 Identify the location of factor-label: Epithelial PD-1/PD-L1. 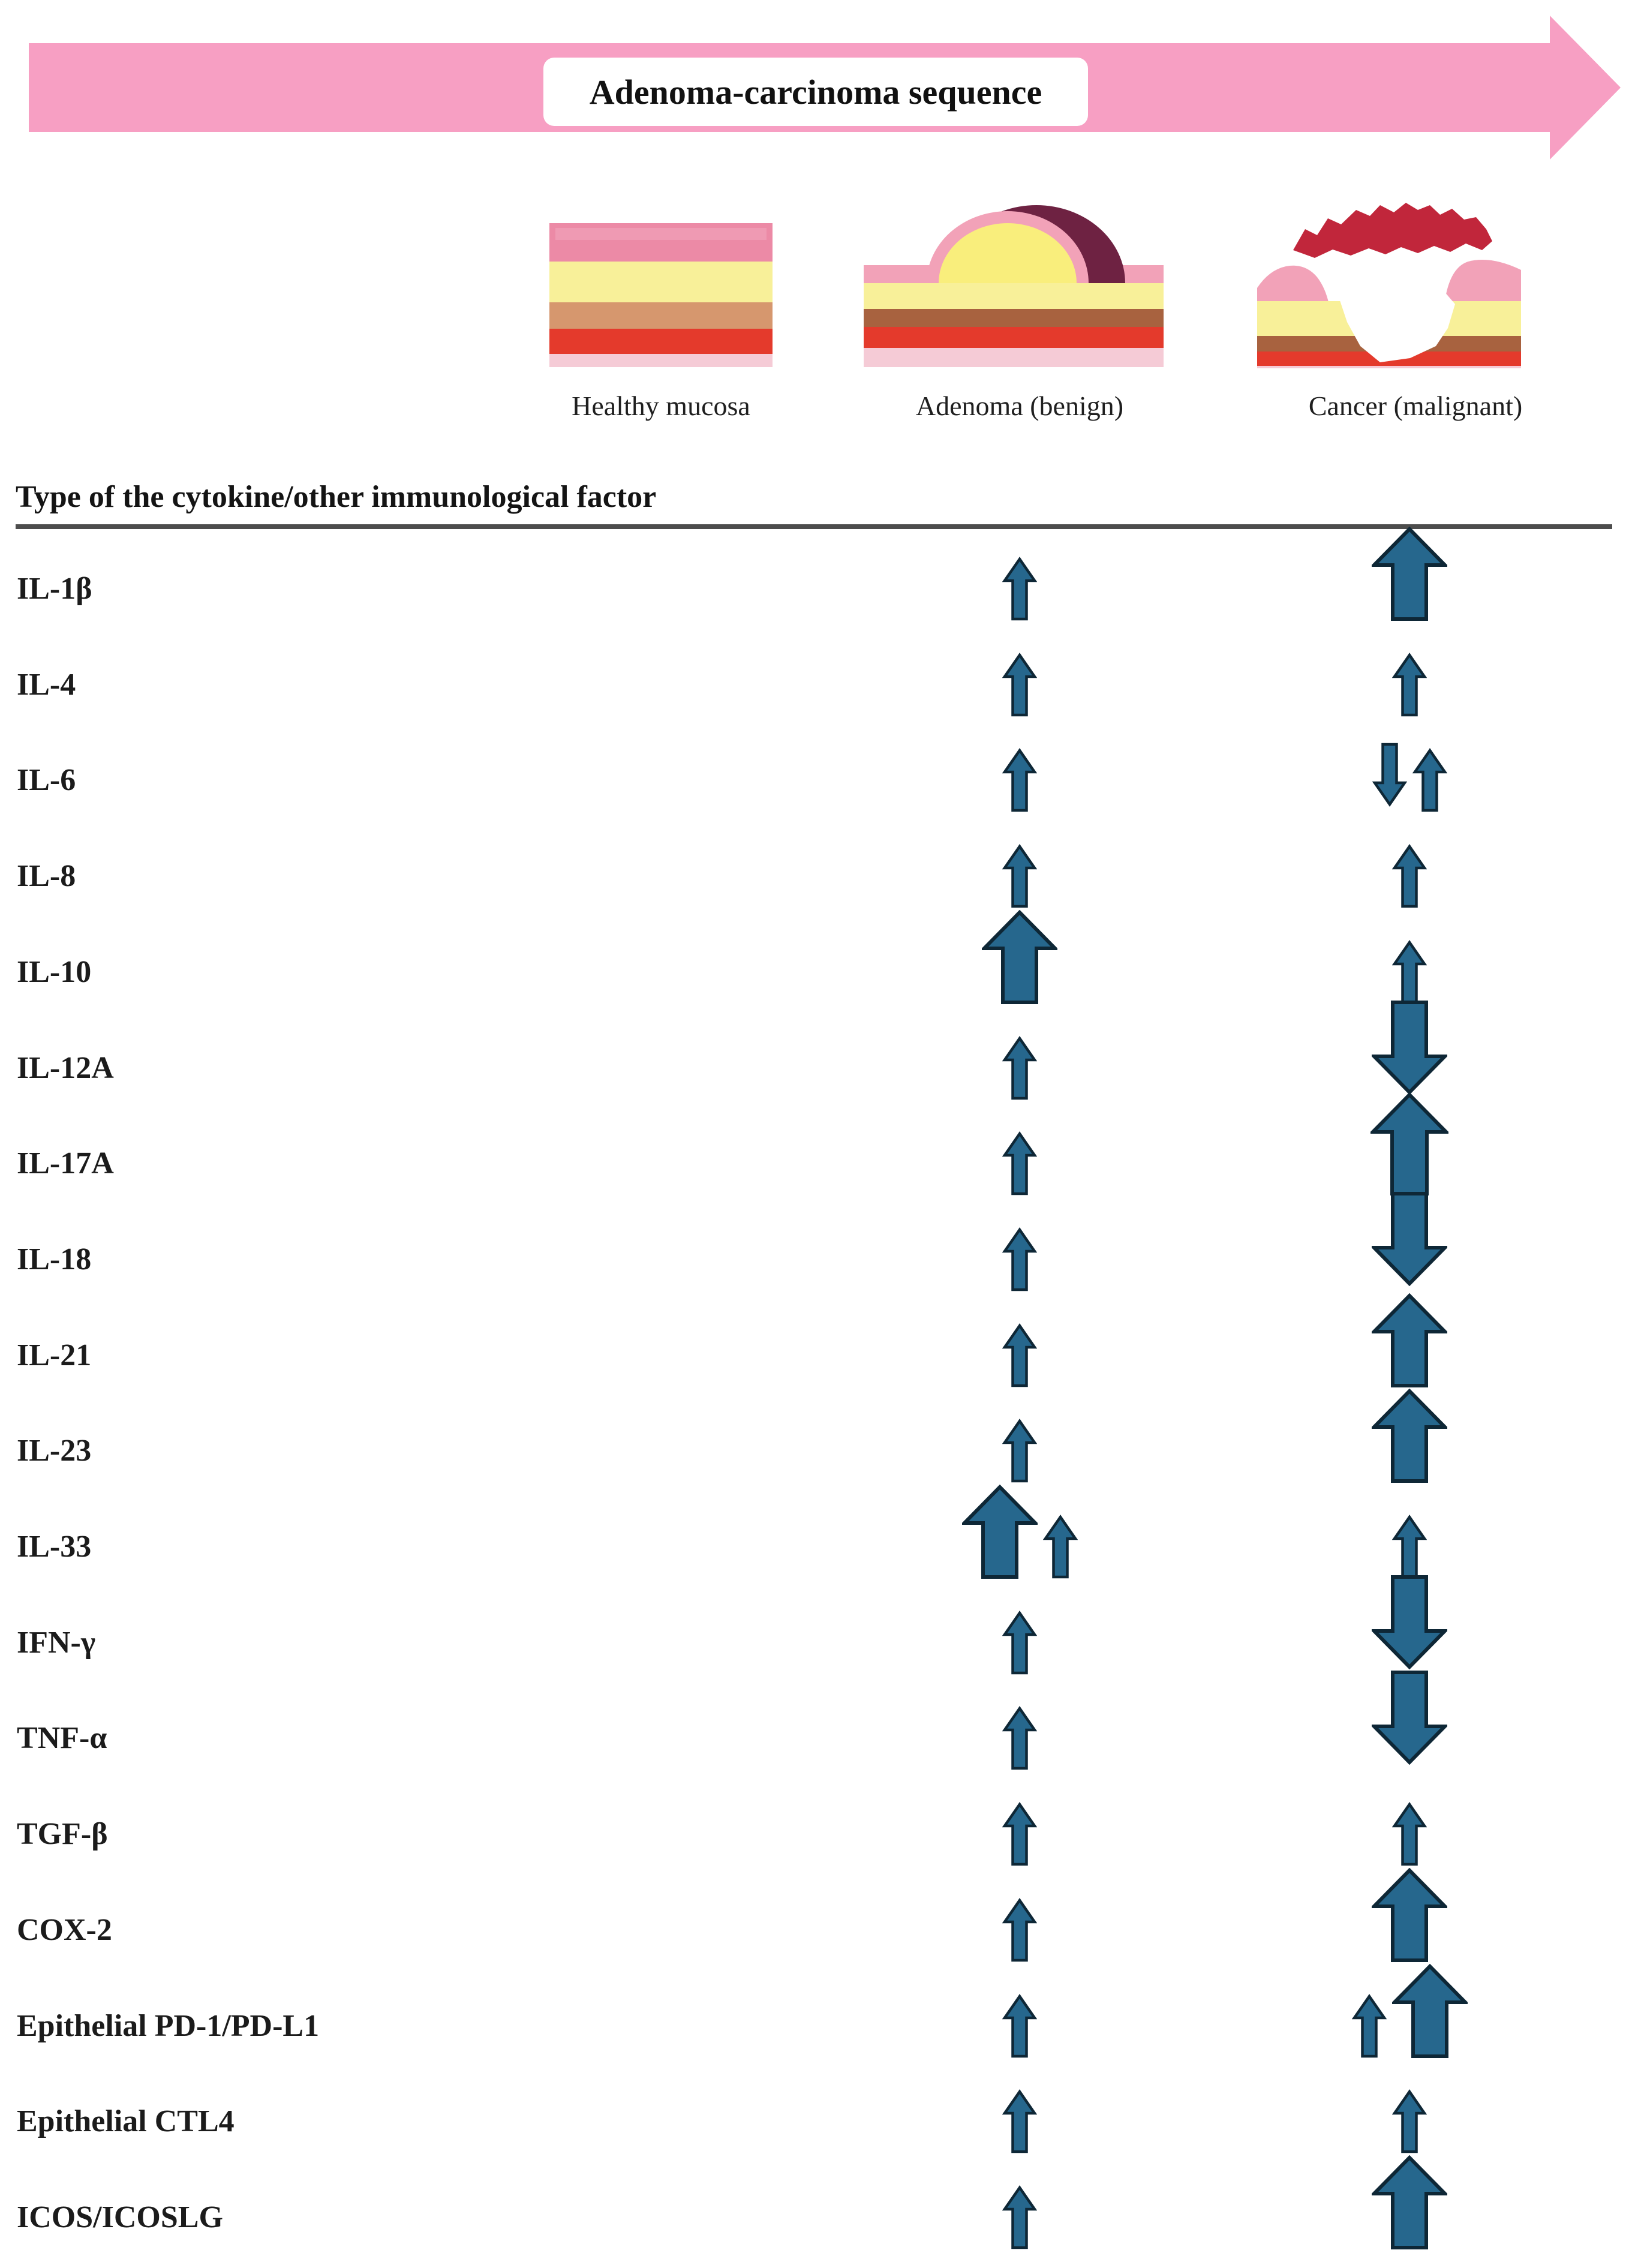
(169, 2026).